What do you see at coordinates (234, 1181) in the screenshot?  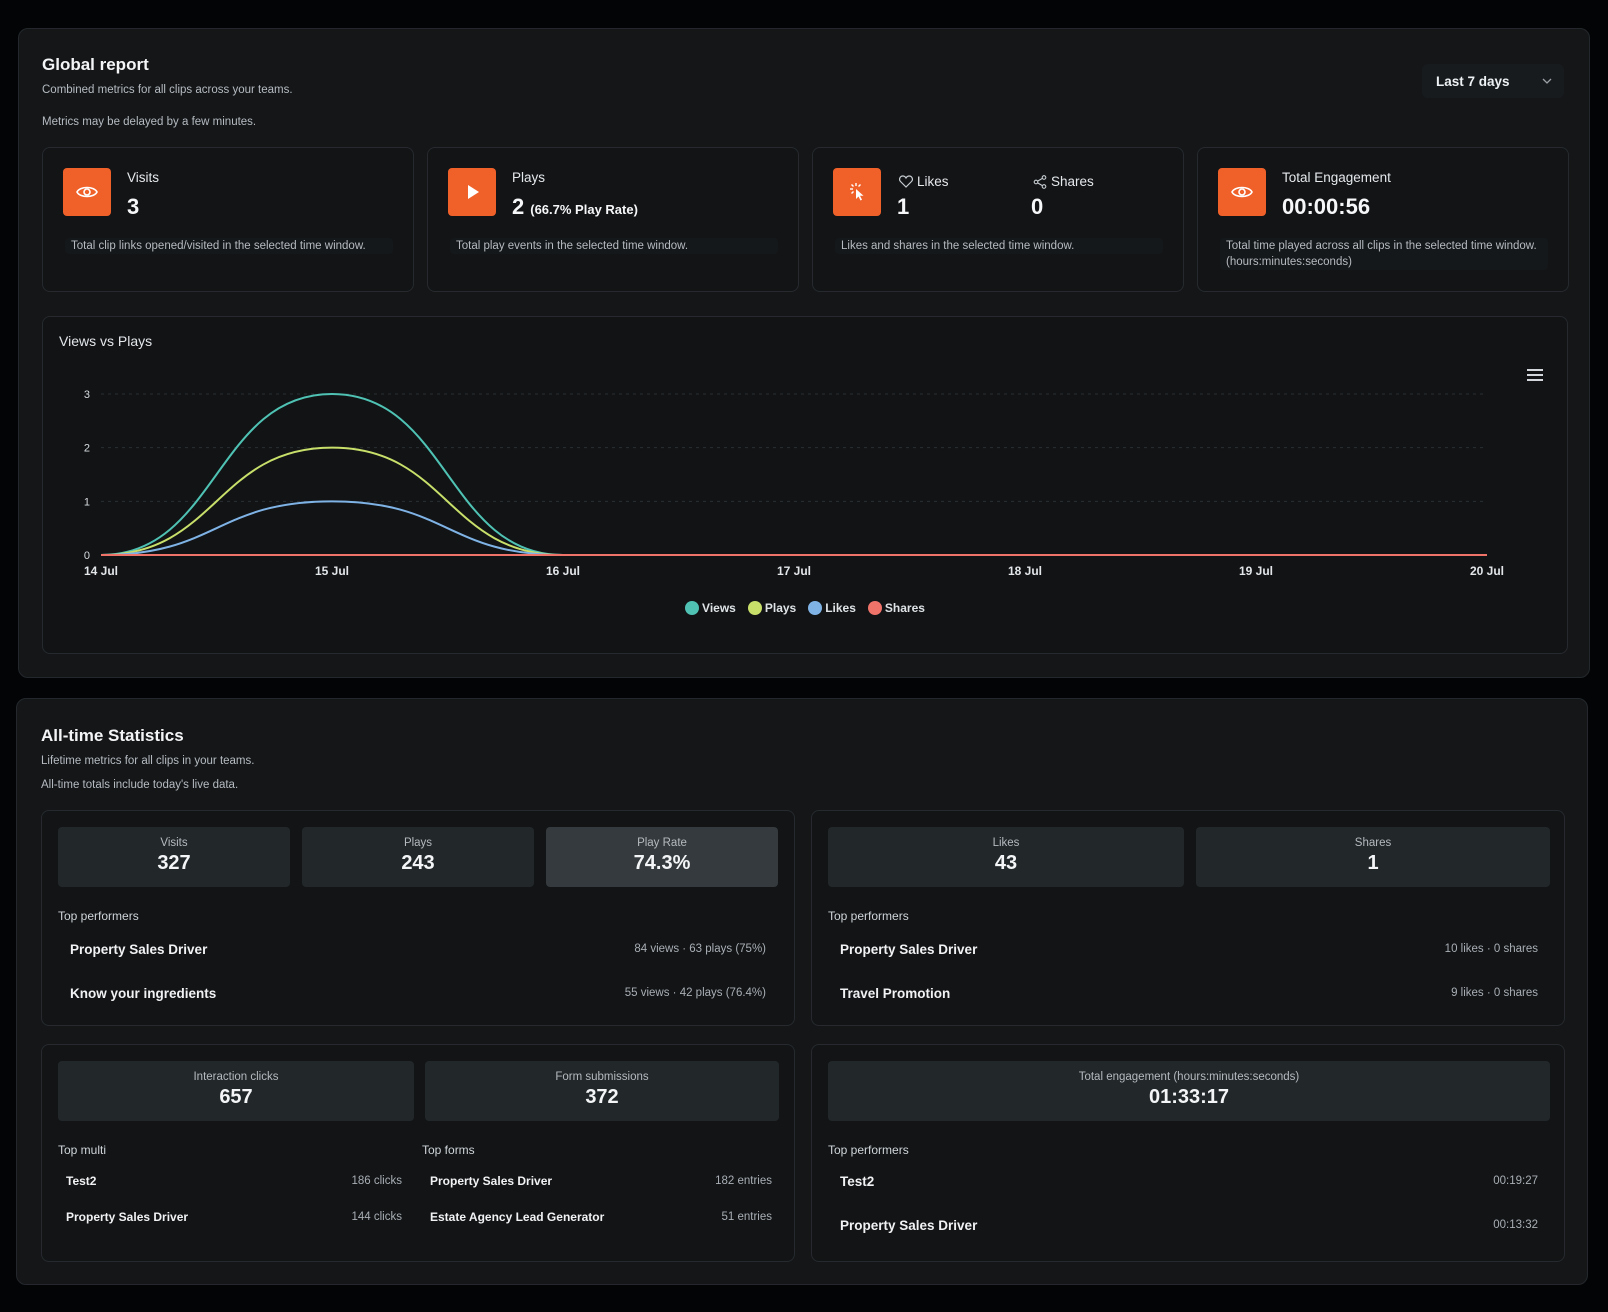 I see `list-item: Test2 186 clicks` at bounding box center [234, 1181].